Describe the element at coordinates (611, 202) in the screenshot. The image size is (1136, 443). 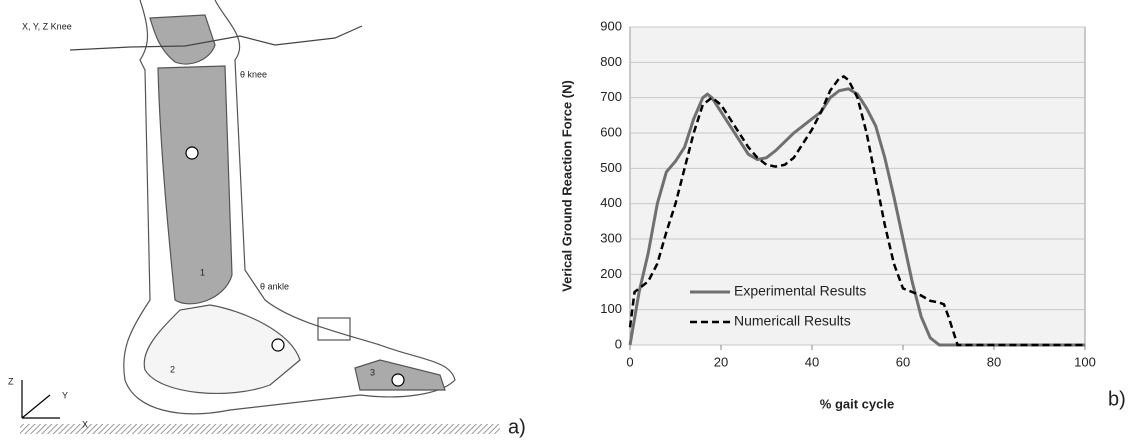
I see `y-tick-label: 400` at that location.